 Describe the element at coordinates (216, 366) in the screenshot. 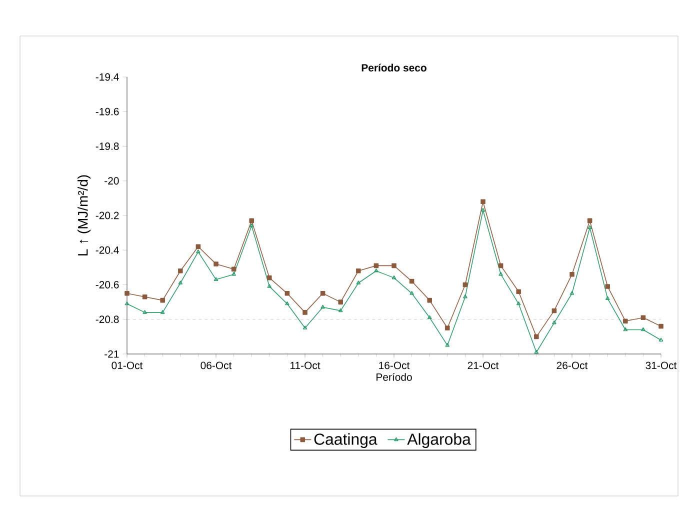

I see `x-tick-label: 06-Oct` at that location.